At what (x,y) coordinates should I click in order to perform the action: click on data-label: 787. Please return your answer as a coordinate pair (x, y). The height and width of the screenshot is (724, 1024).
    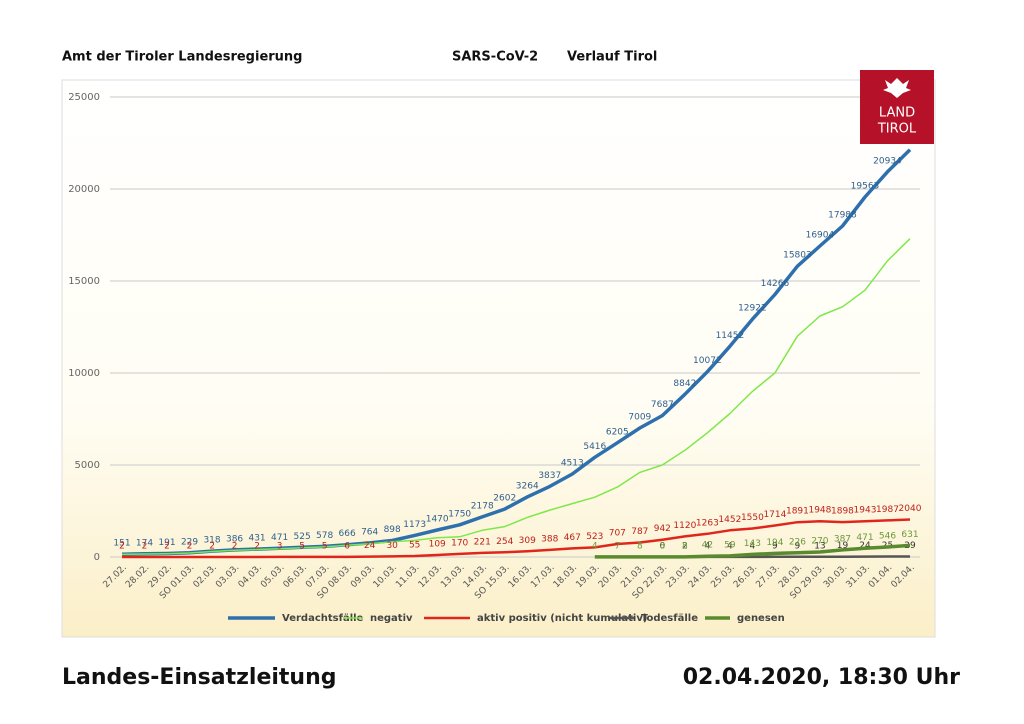
    Looking at the image, I should click on (639, 532).